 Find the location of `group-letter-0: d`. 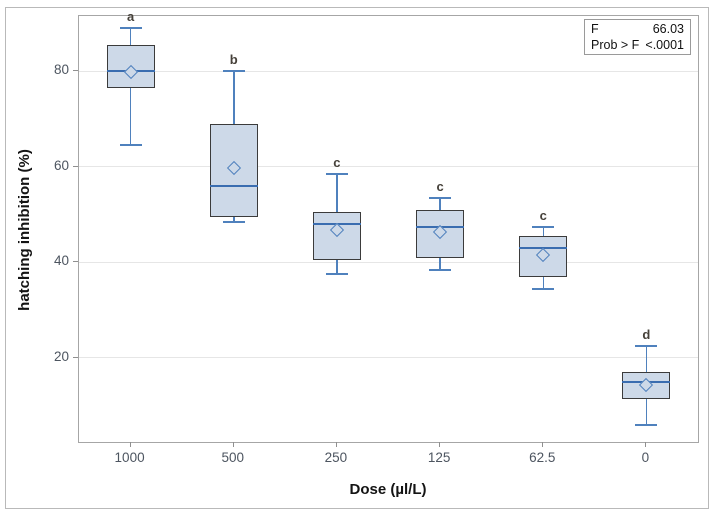

group-letter-0: d is located at coordinates (646, 334).